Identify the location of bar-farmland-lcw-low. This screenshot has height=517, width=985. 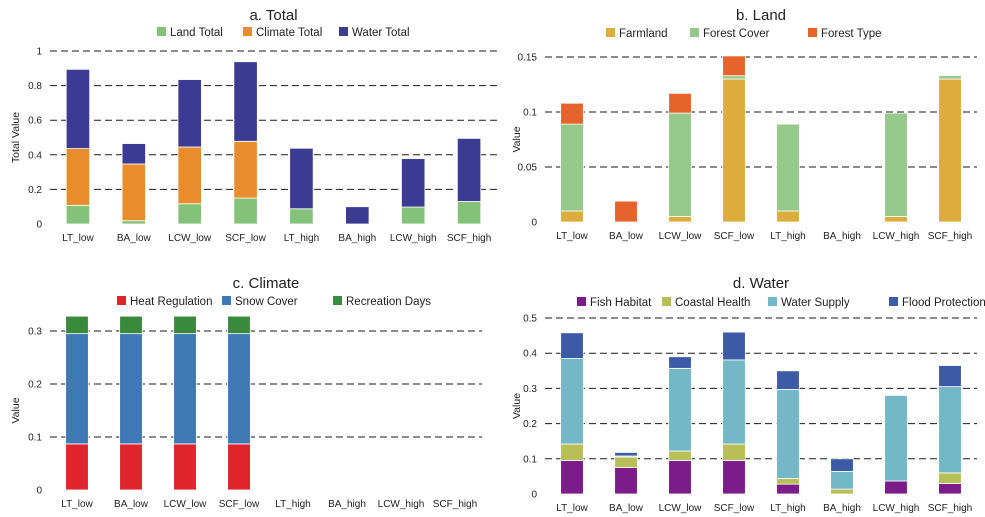
(680, 219).